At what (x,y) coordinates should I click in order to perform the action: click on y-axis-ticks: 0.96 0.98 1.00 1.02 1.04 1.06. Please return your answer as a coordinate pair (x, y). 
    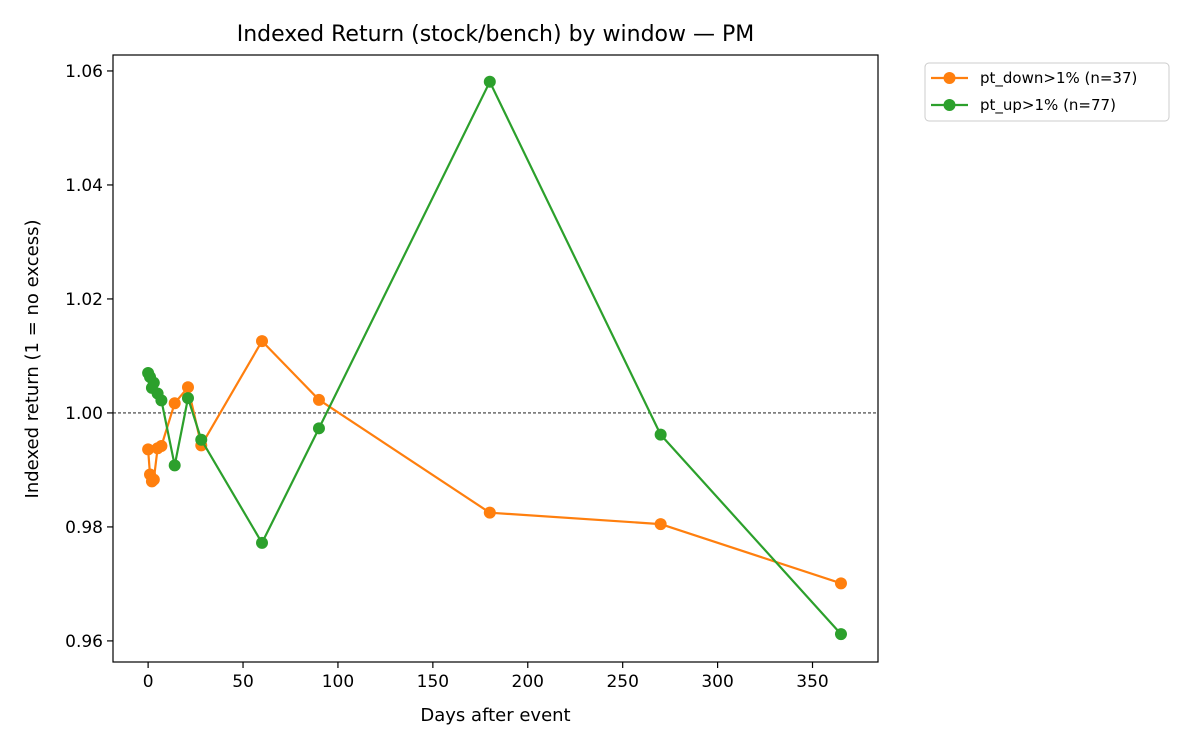
    Looking at the image, I should click on (89, 357).